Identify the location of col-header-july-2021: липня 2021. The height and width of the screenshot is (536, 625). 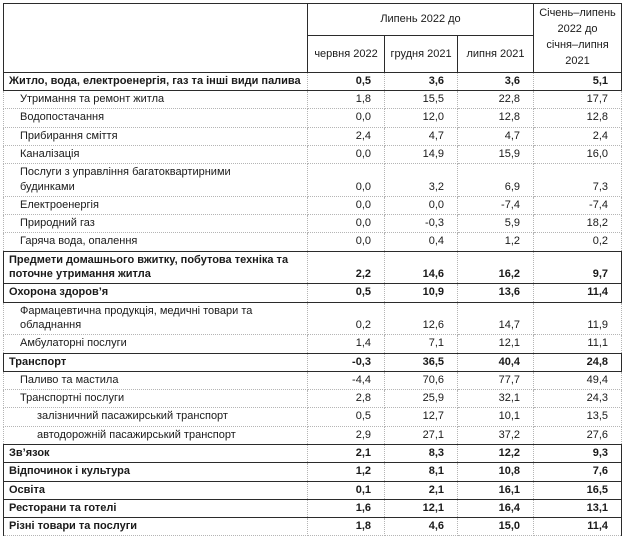
(495, 54).